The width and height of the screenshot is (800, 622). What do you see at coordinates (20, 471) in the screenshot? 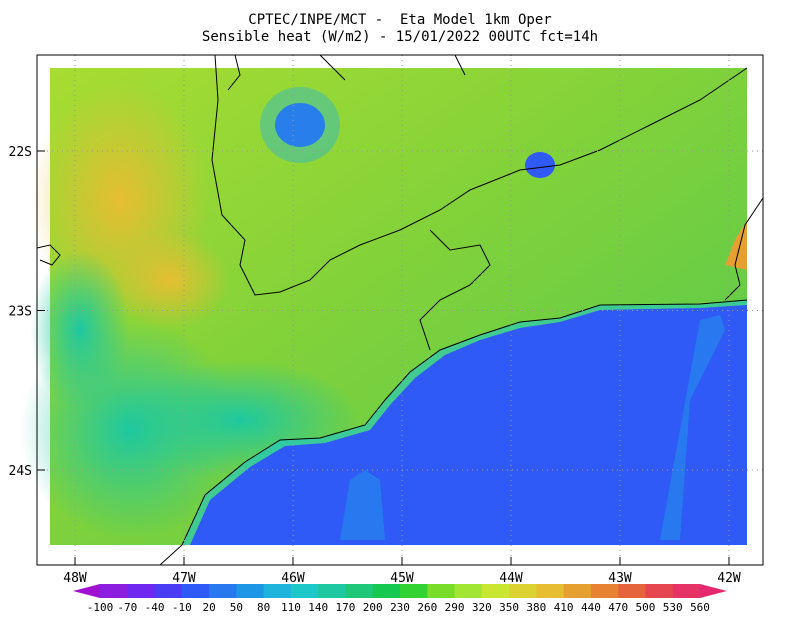
I see `lat-label: 24S` at bounding box center [20, 471].